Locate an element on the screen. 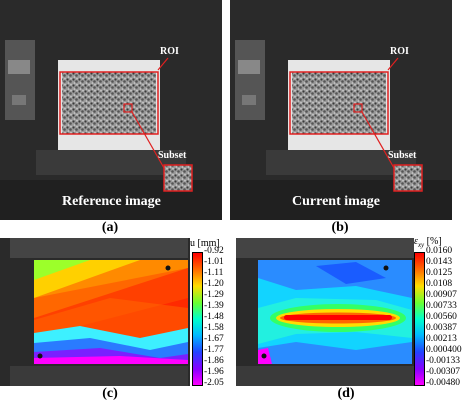 This screenshot has width=474, height=404. colorbar-tick-label: -1.01 is located at coordinates (214, 262).